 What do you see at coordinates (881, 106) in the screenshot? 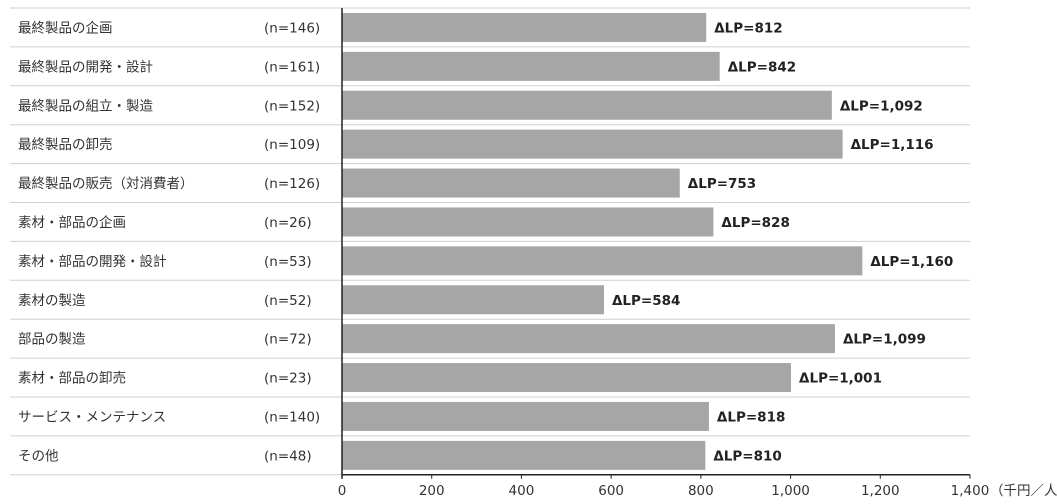
I see `value-label: ΔLP=1,092` at bounding box center [881, 106].